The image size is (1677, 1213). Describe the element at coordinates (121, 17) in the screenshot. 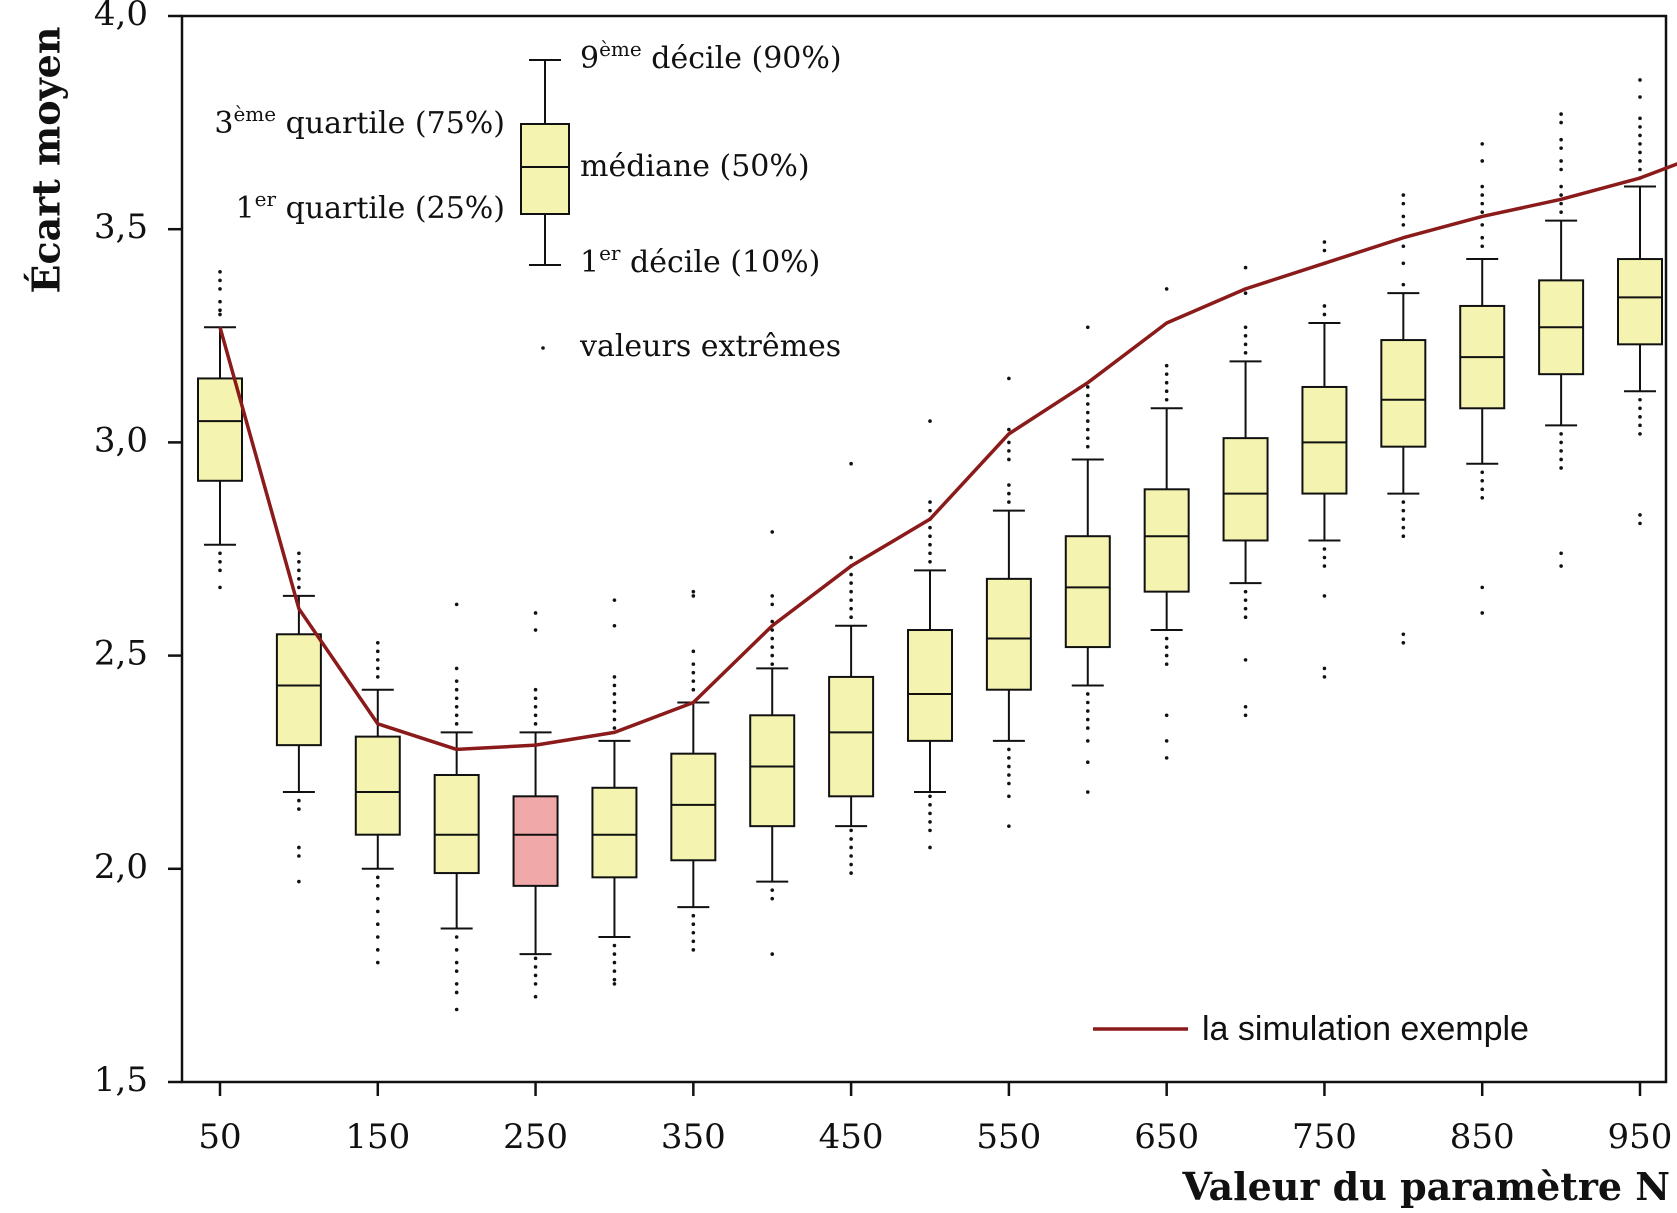

I see `y-tick-label-5: 4,0` at that location.